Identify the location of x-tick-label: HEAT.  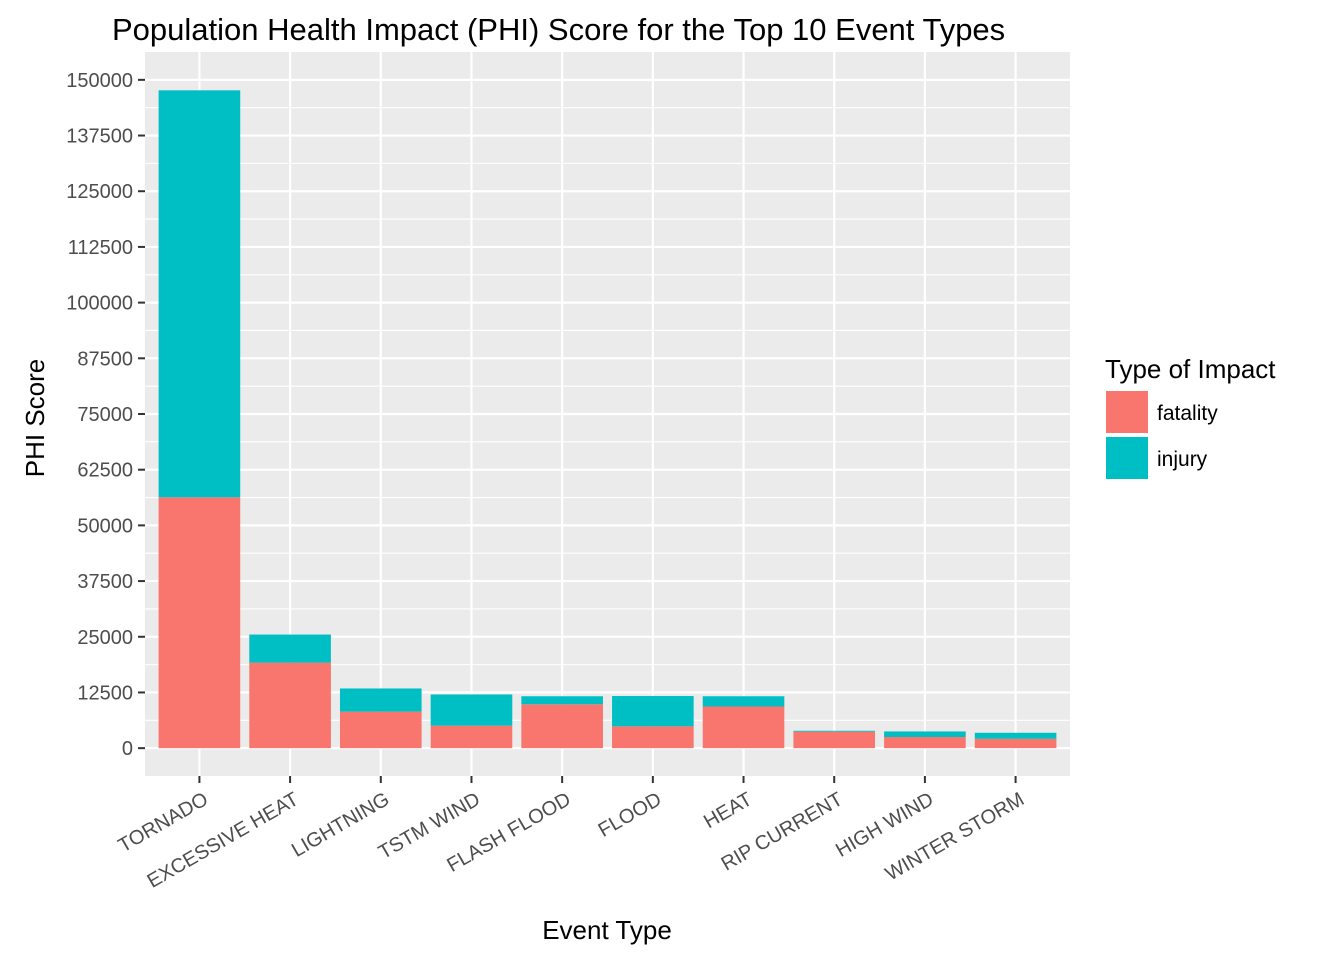
(728, 810).